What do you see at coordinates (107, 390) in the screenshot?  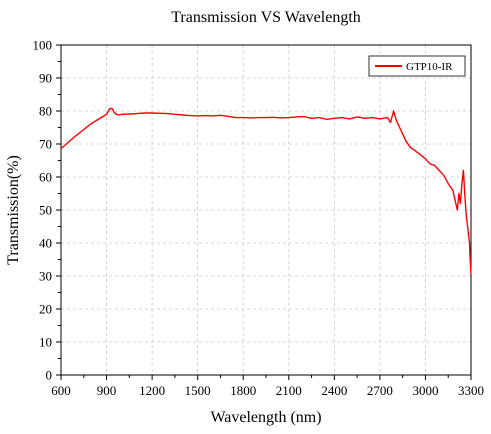 I see `x-tick-label: 900` at bounding box center [107, 390].